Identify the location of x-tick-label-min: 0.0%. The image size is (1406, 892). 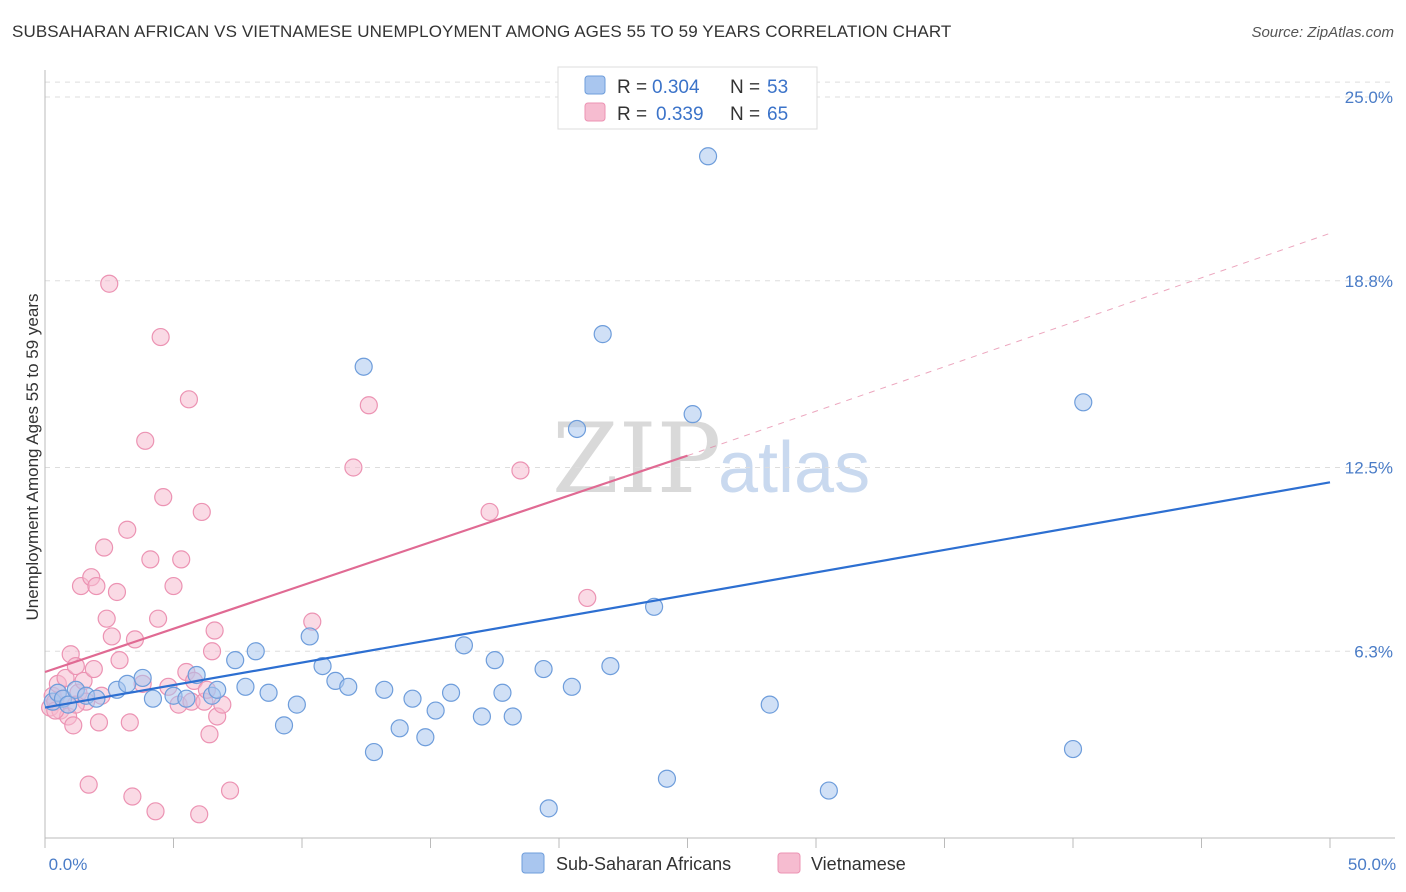
(68, 864).